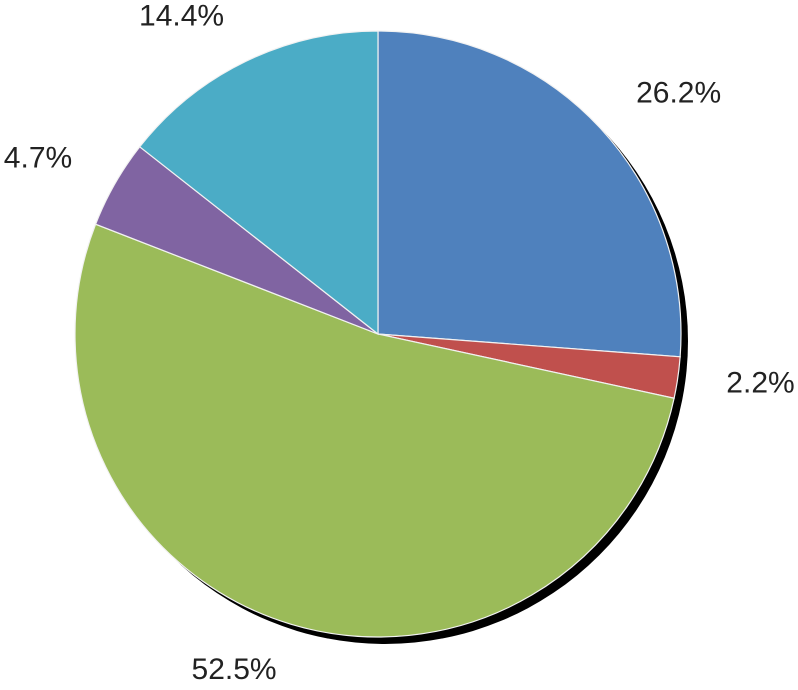  Describe the element at coordinates (181, 16) in the screenshot. I see `pie-data-label-5: 14.4%` at that location.